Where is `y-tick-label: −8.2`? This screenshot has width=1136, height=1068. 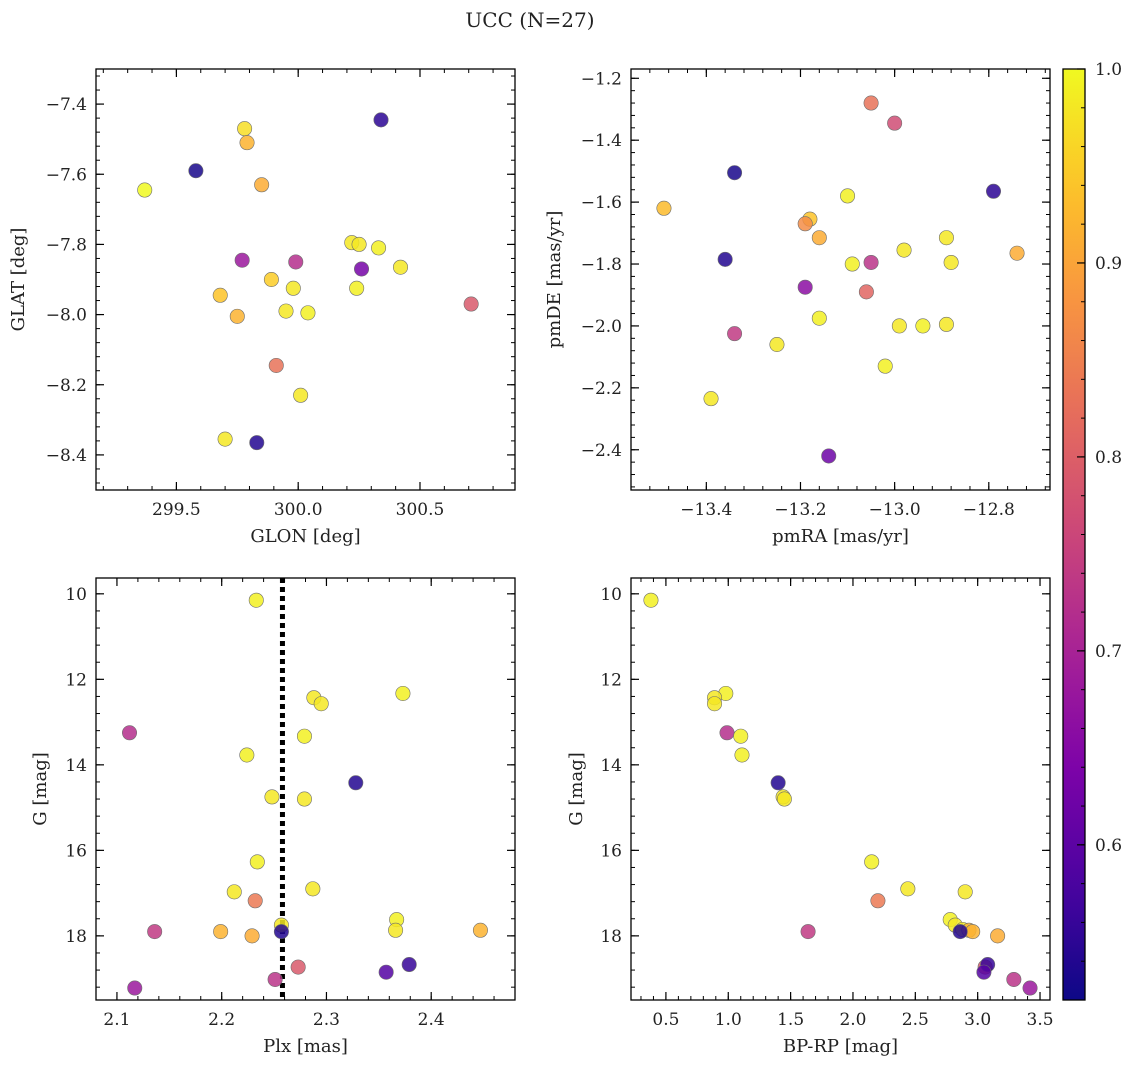
y-tick-label: −8.2 is located at coordinates (66, 386).